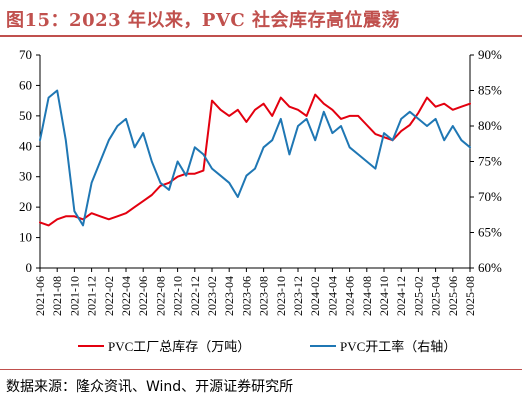  What do you see at coordinates (178, 296) in the screenshot?
I see `x-tick-label: 2022-10` at bounding box center [178, 296].